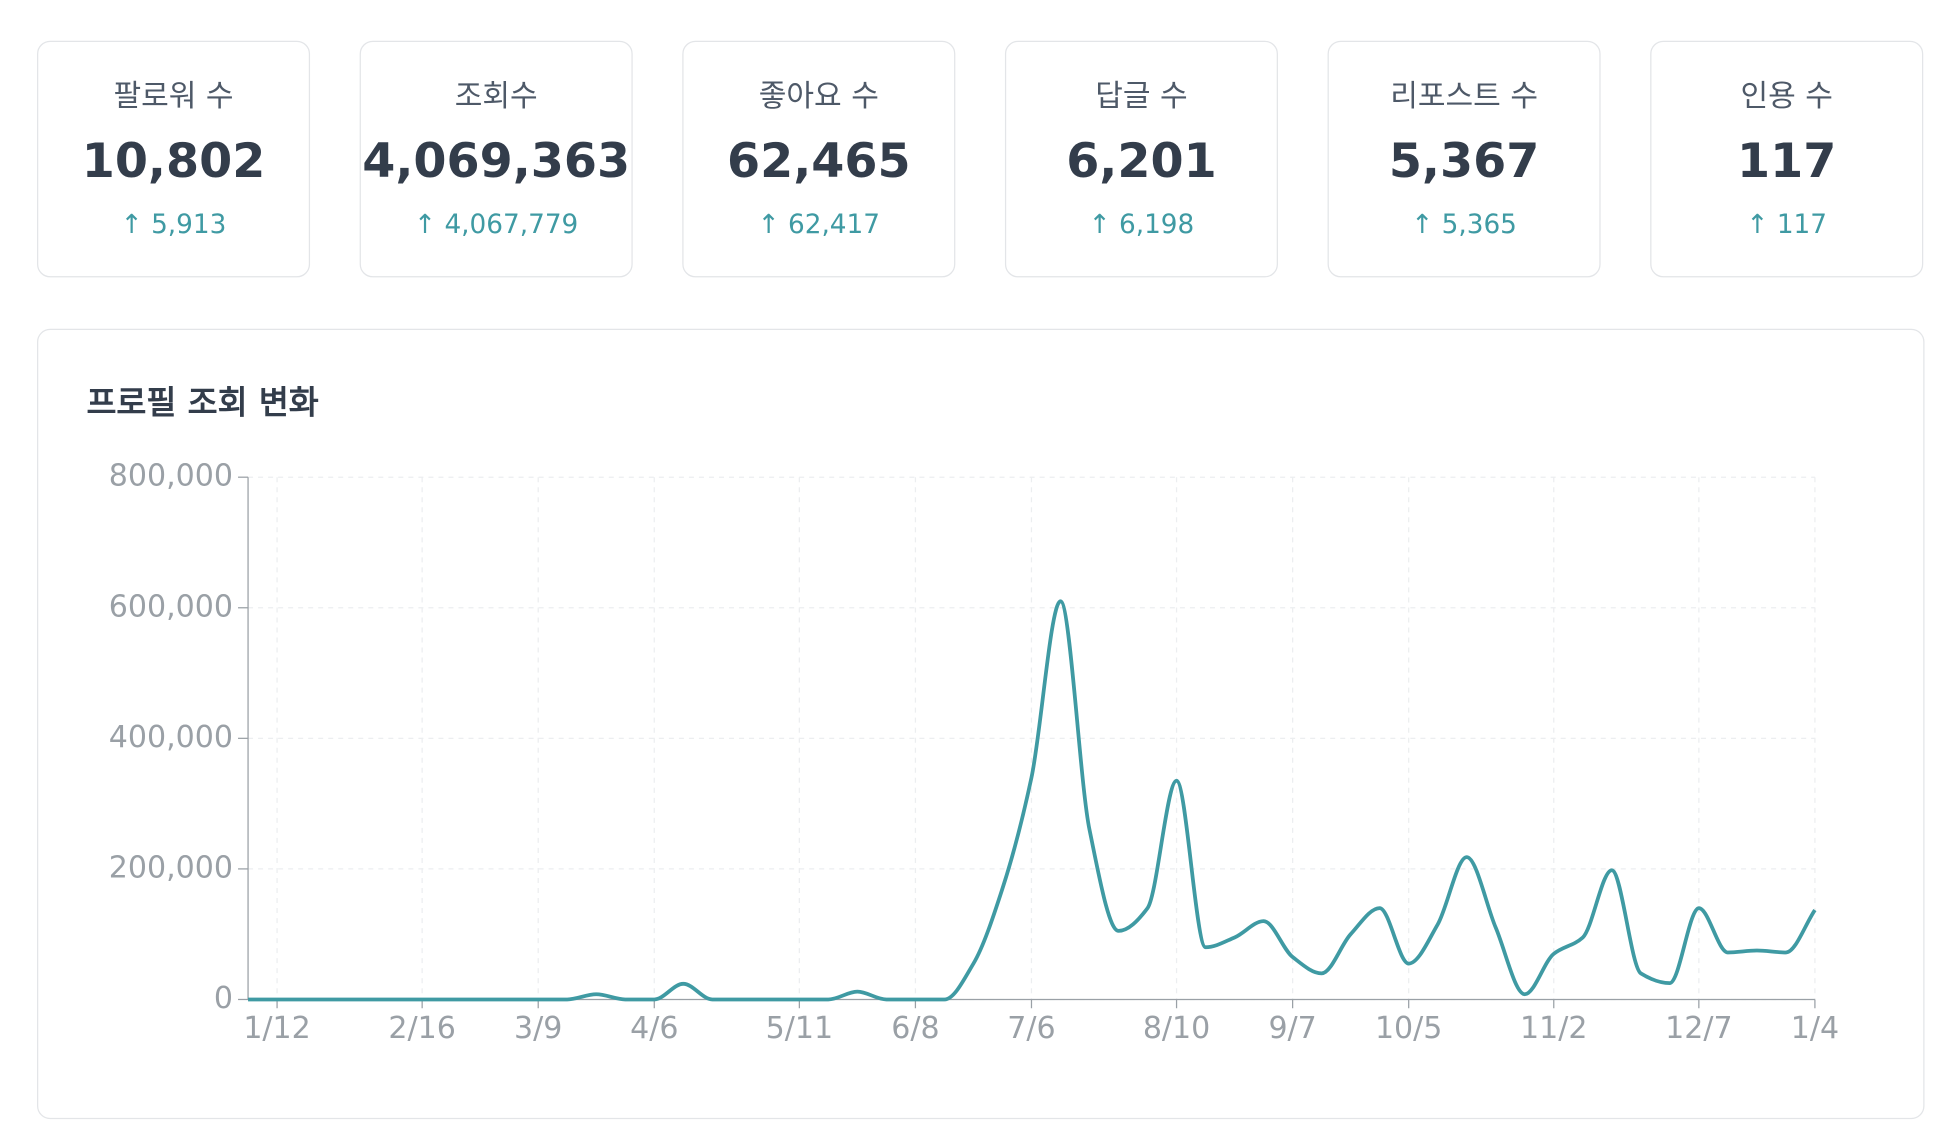 Image resolution: width=1954 pixels, height=1136 pixels. What do you see at coordinates (171, 737) in the screenshot?
I see `y-tick-label: 400,000` at bounding box center [171, 737].